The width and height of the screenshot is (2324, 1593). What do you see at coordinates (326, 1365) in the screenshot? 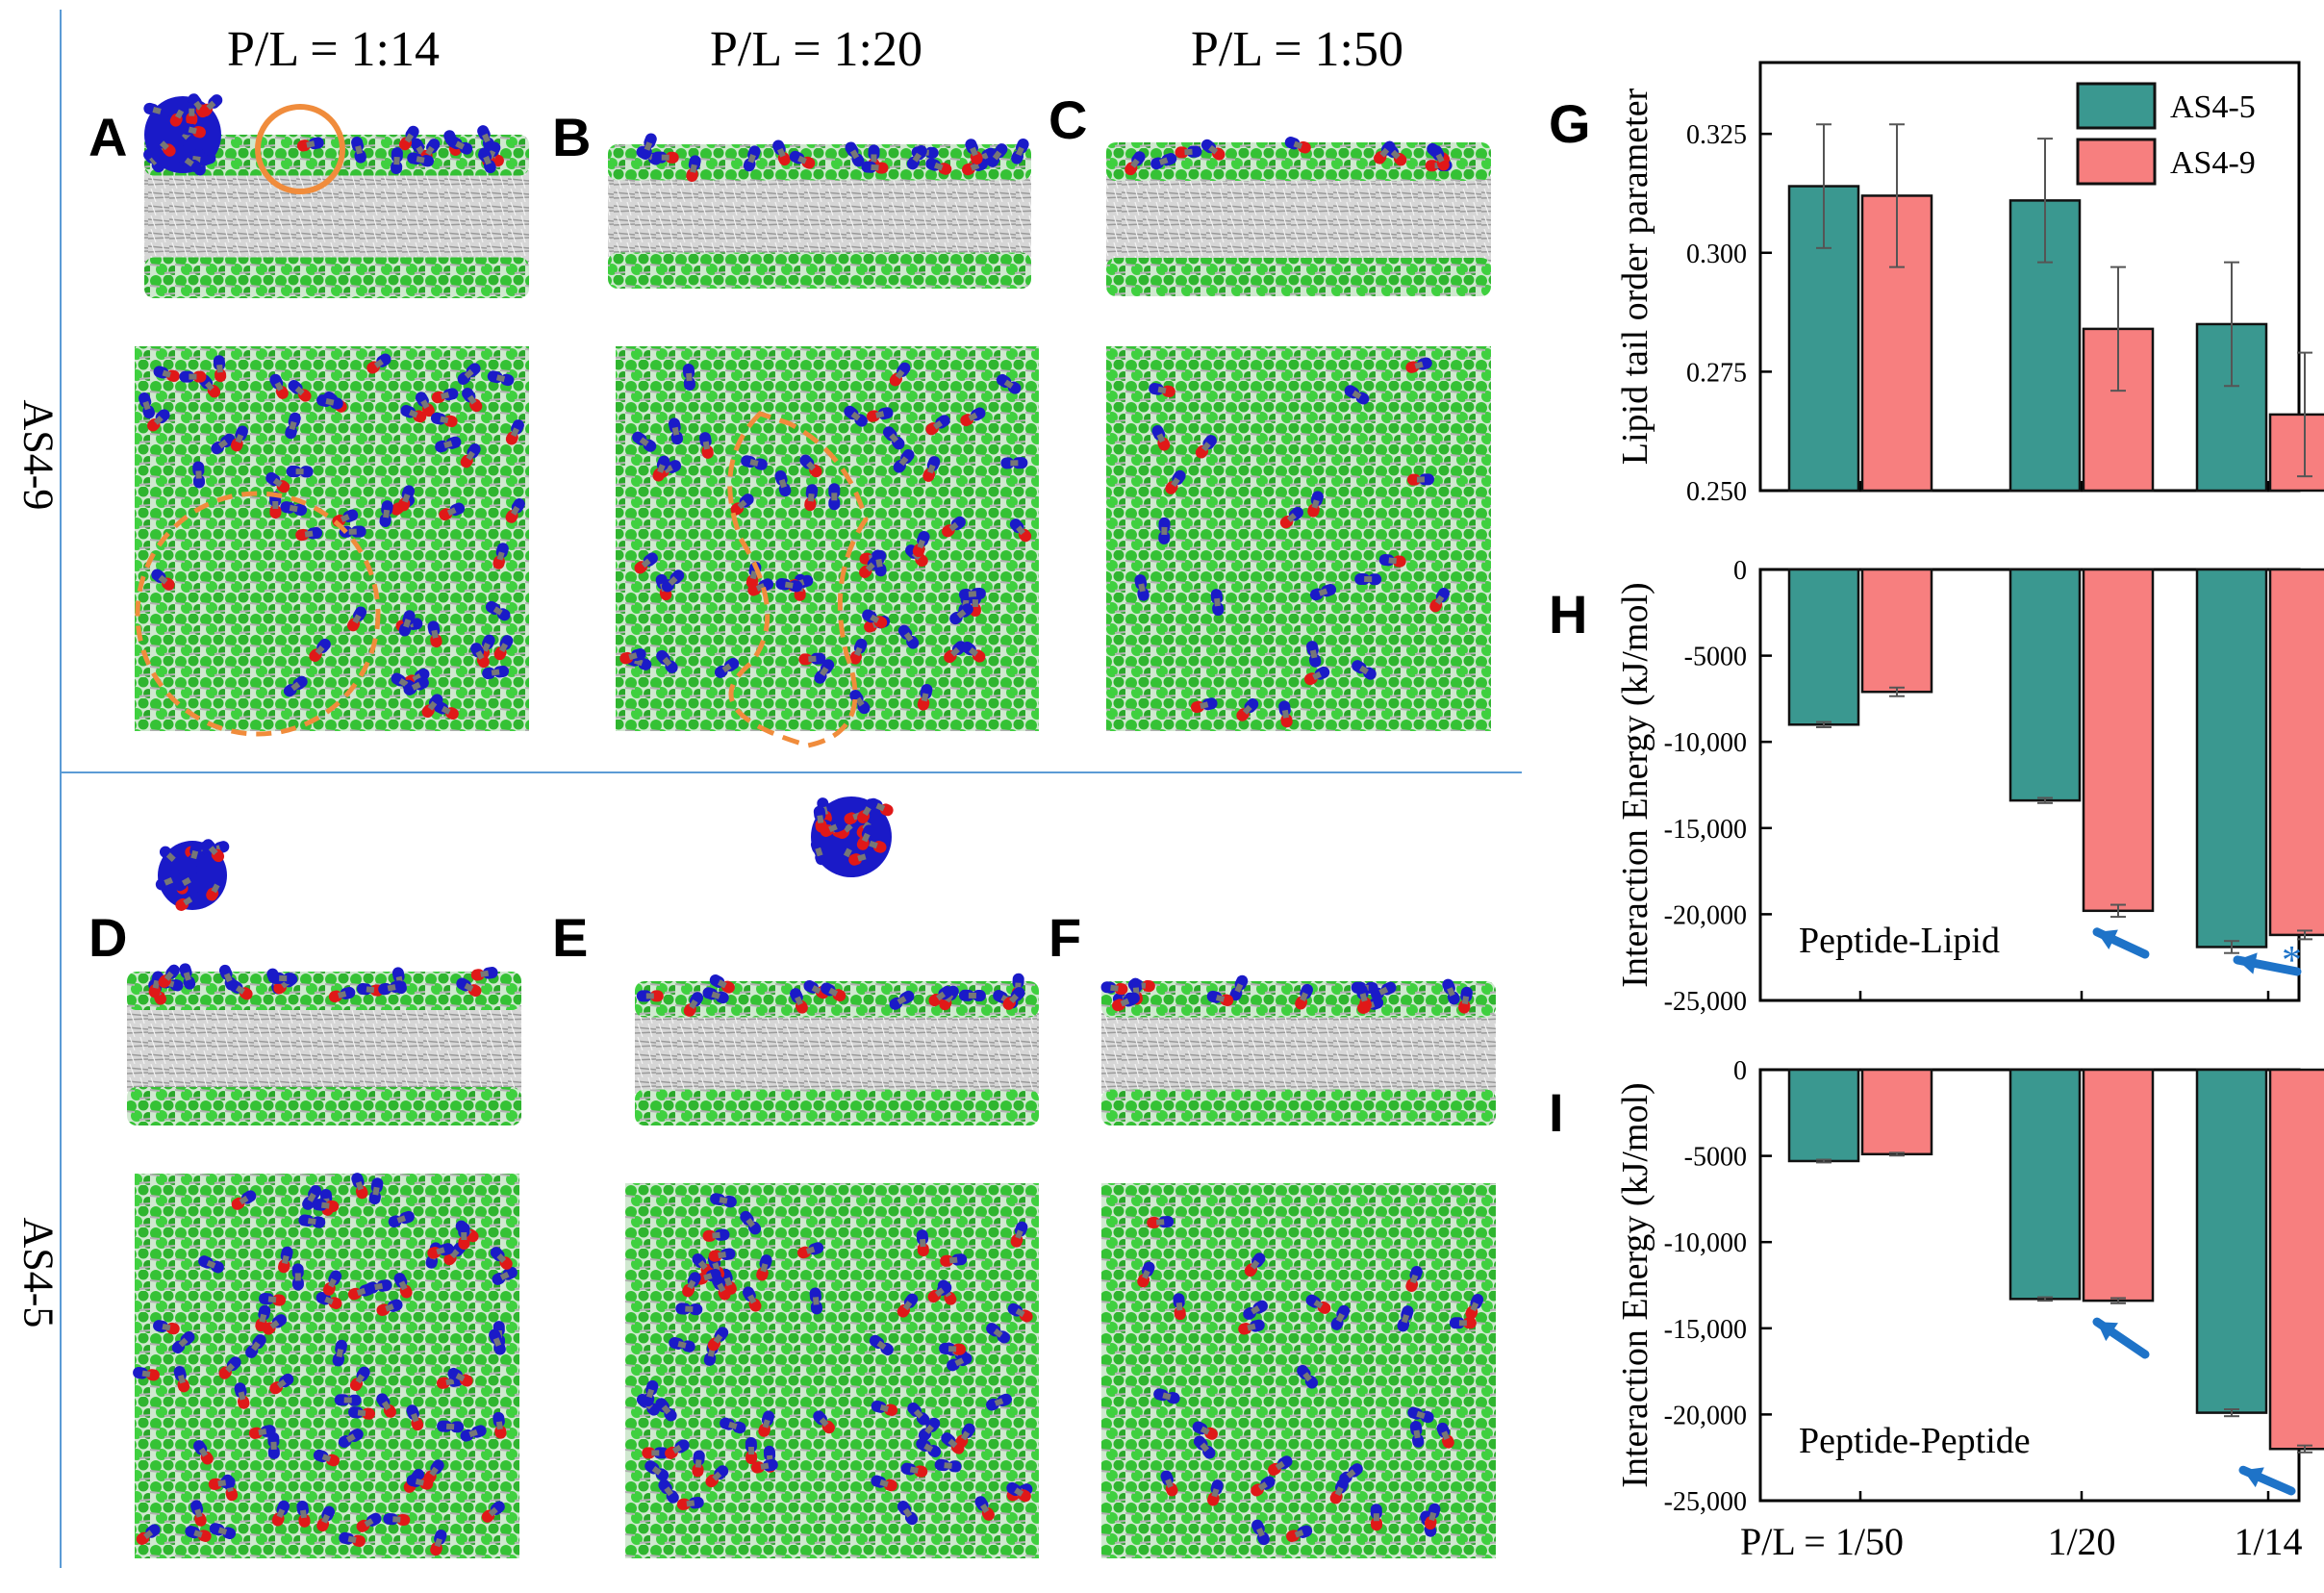
I see `top-view-d` at bounding box center [326, 1365].